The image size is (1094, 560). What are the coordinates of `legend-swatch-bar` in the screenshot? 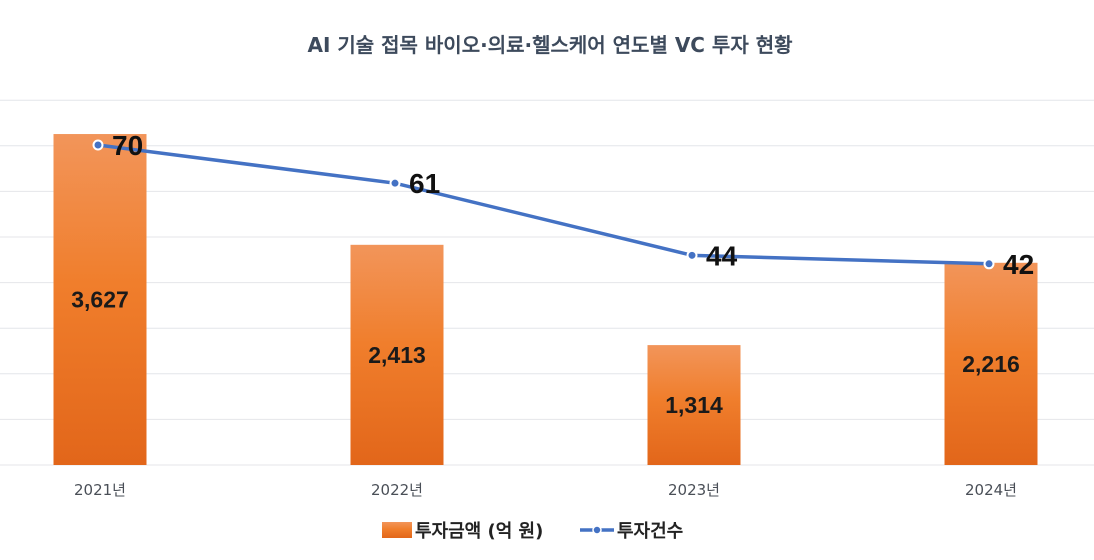 It's located at (397, 530).